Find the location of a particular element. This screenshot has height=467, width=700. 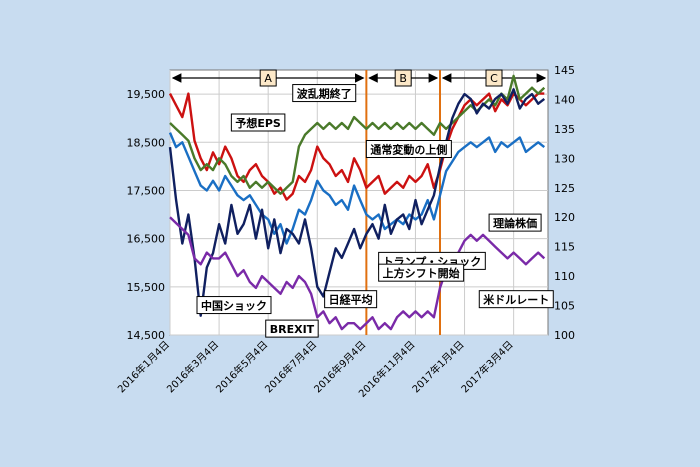

segment-label: C is located at coordinates (494, 78).